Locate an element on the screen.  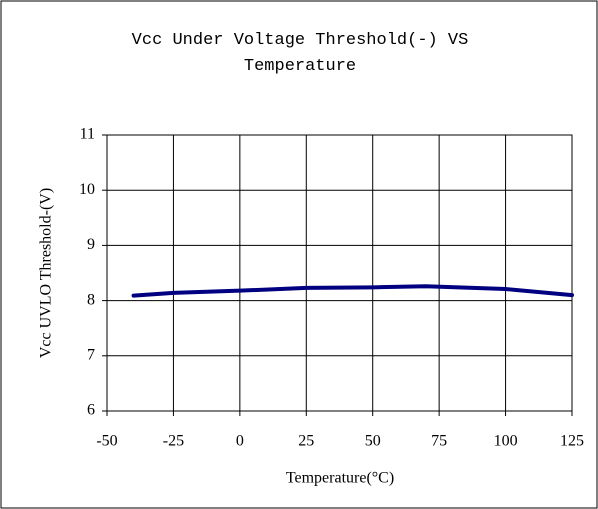
x-tick-label: 75 is located at coordinates (439, 441).